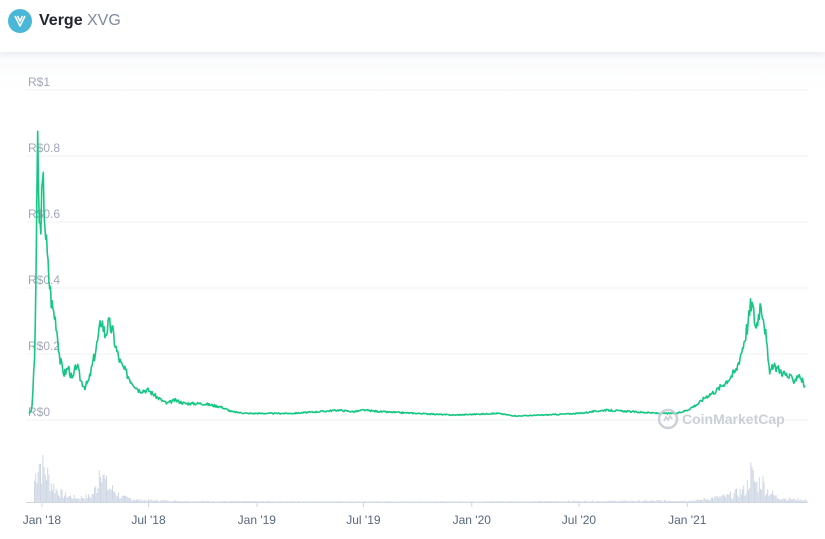  I want to click on y-tick-label: R$0.4, so click(44, 280).